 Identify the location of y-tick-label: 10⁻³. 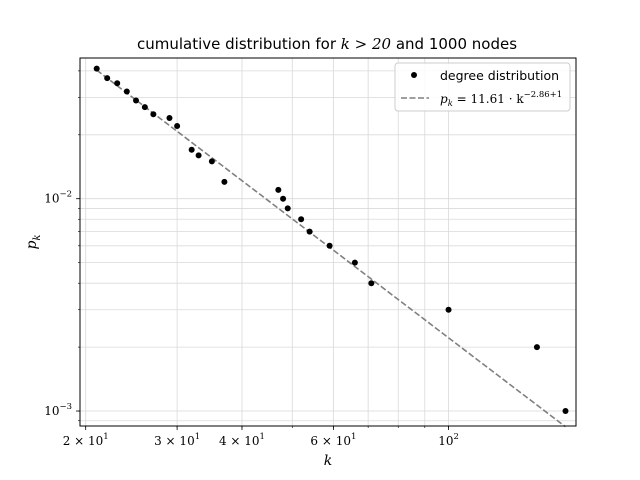
(58, 410).